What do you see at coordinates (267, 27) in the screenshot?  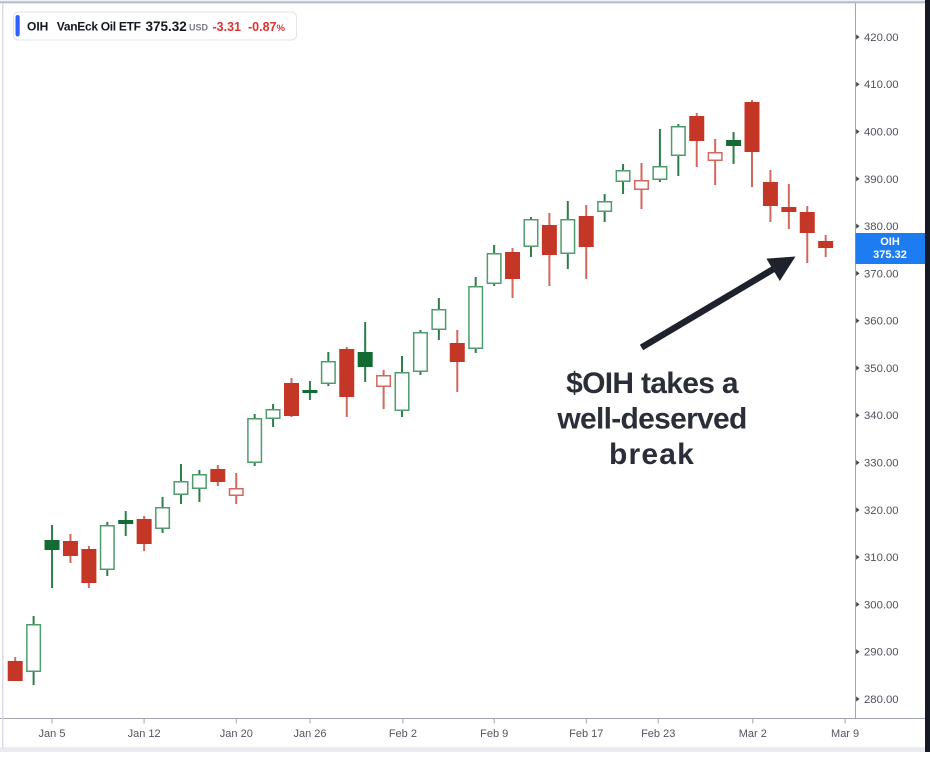 I see `svg-text: -0.87%` at bounding box center [267, 27].